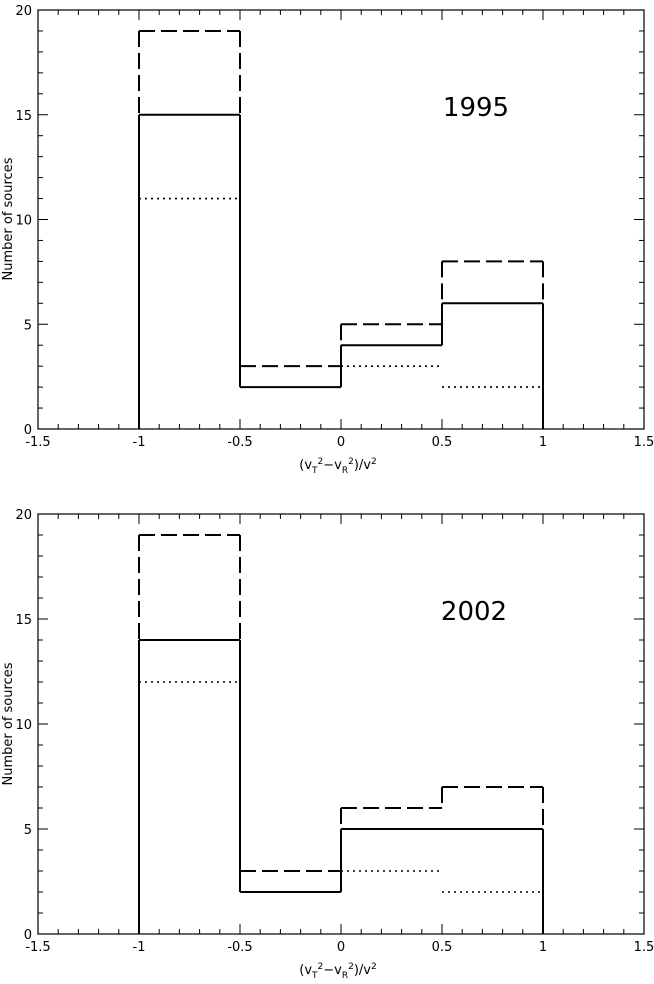 The width and height of the screenshot is (654, 984). Describe the element at coordinates (474, 612) in the screenshot. I see `annotation-year: 2002` at that location.